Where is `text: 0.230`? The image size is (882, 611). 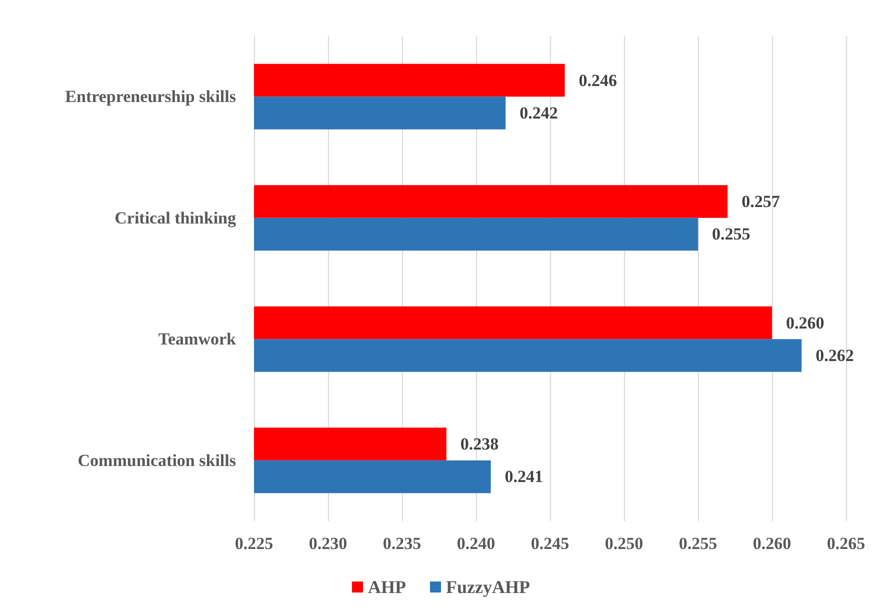 text: 0.230 is located at coordinates (328, 543).